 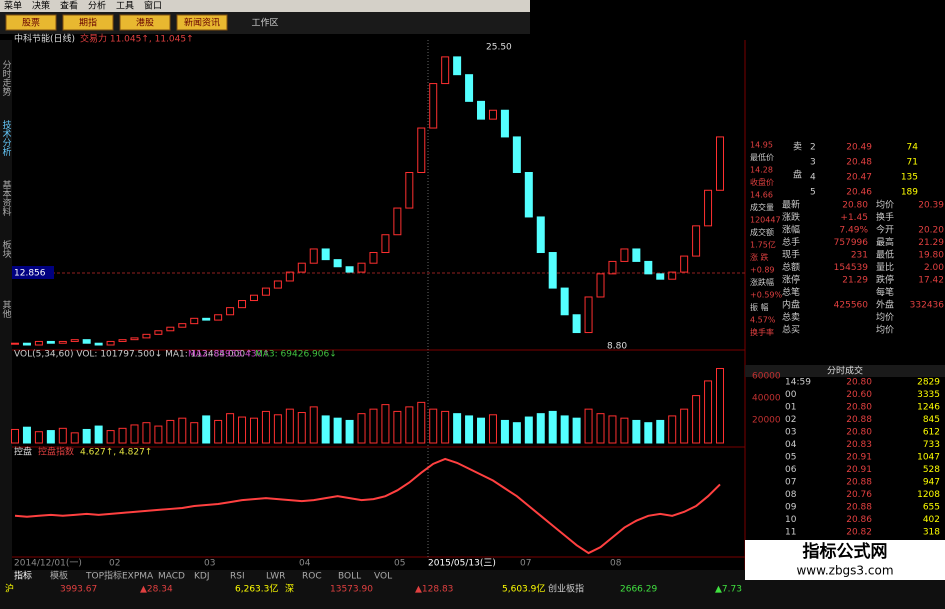 I want to click on bottom-tab: ROC, so click(x=312, y=577).